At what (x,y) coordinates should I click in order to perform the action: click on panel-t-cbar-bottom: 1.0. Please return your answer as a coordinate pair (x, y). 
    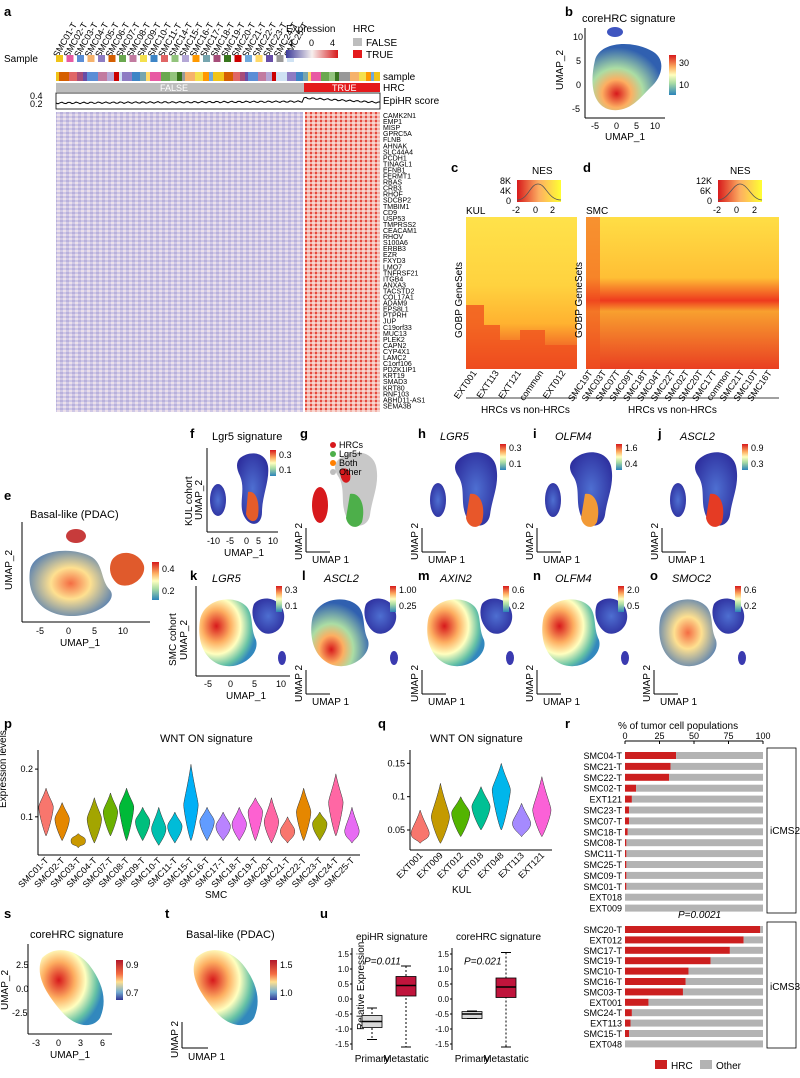
    Looking at the image, I should click on (286, 993).